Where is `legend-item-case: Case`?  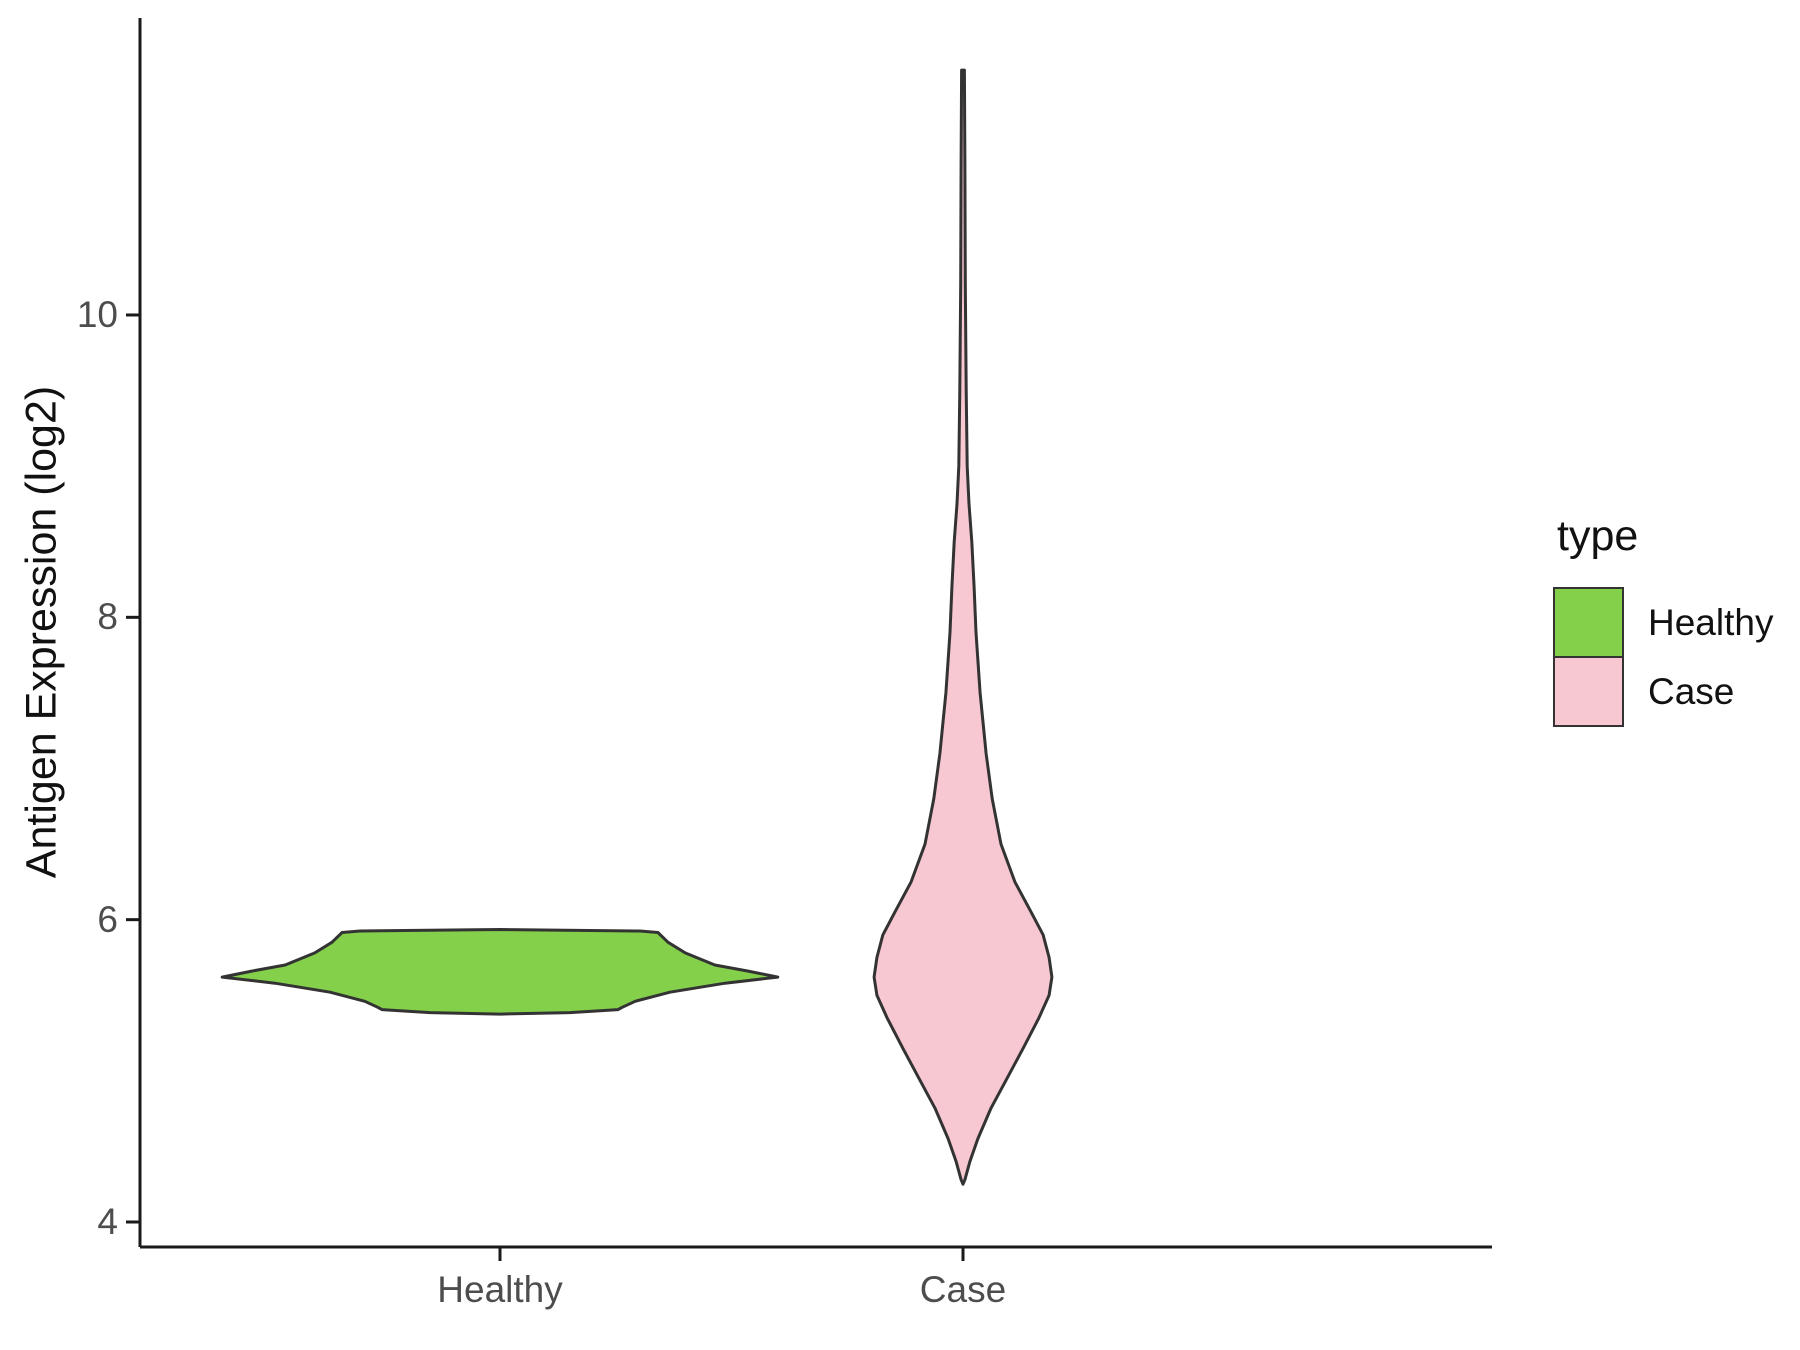
legend-item-case: Case is located at coordinates (1663, 691).